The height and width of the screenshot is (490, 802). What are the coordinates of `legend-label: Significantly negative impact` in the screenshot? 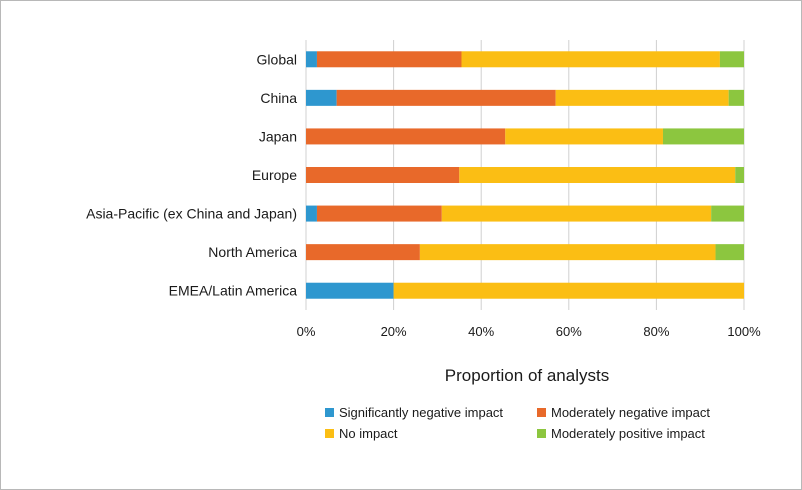 It's located at (421, 412).